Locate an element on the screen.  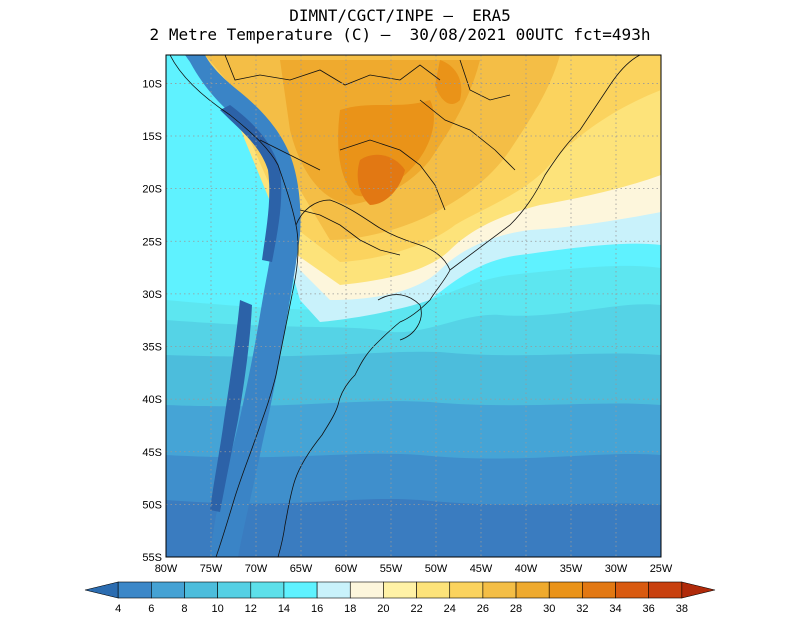
colorbar-label: 38 is located at coordinates (682, 609).